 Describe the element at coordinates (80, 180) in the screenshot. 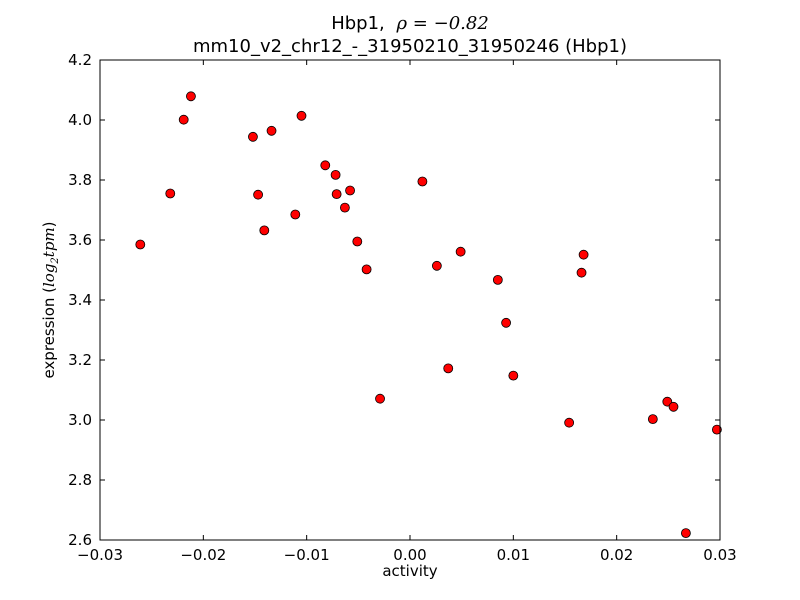

I see `y-tick-label: 3.8` at that location.